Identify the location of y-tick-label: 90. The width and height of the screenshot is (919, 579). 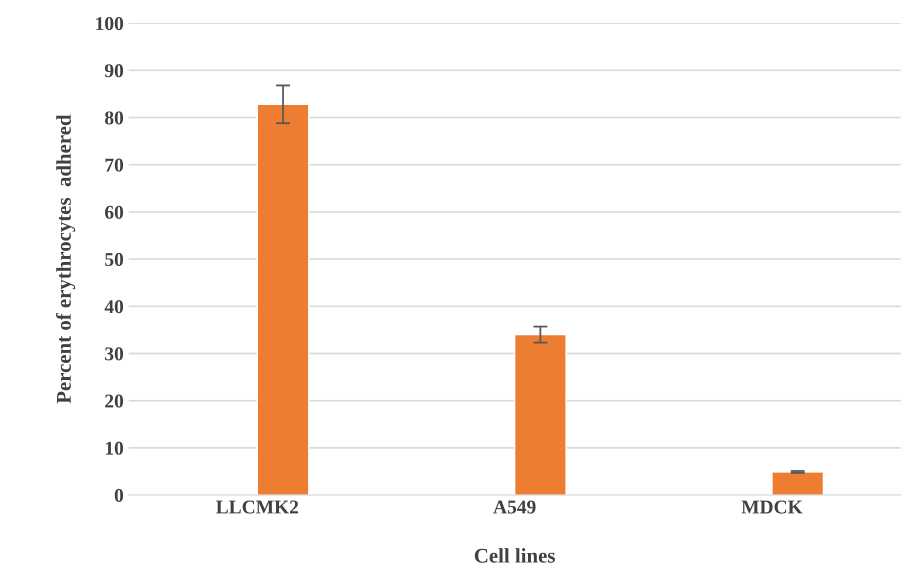
(114, 71).